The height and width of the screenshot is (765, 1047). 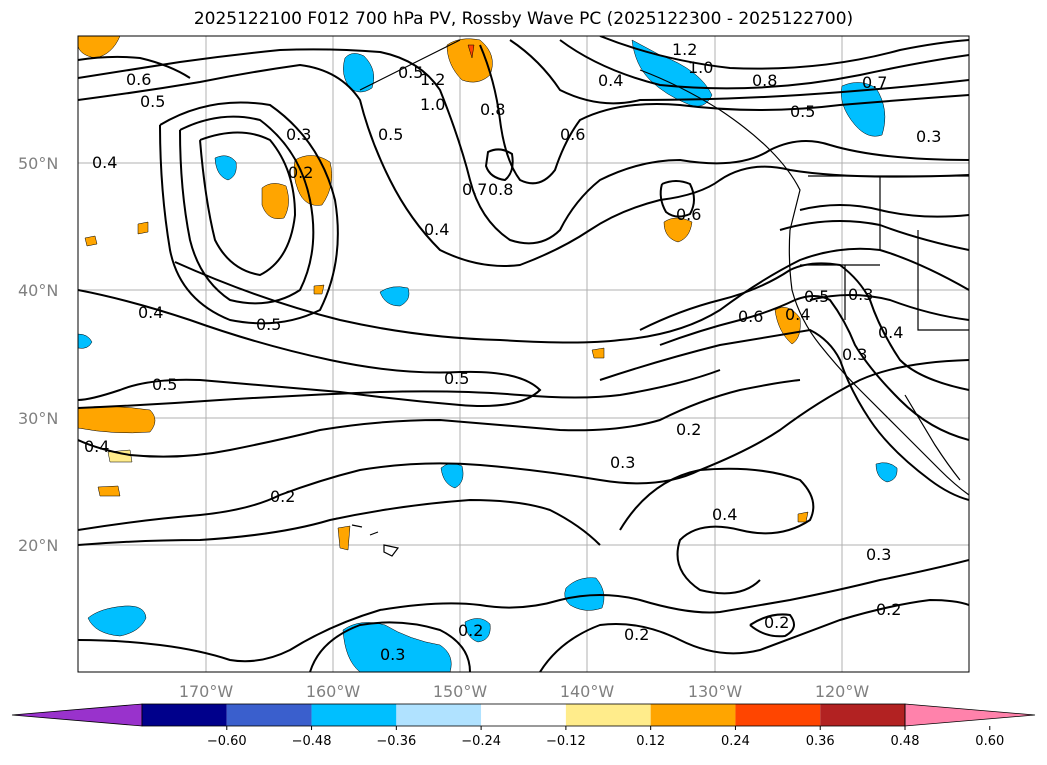 I want to click on colorbar-frame, so click(x=523, y=715).